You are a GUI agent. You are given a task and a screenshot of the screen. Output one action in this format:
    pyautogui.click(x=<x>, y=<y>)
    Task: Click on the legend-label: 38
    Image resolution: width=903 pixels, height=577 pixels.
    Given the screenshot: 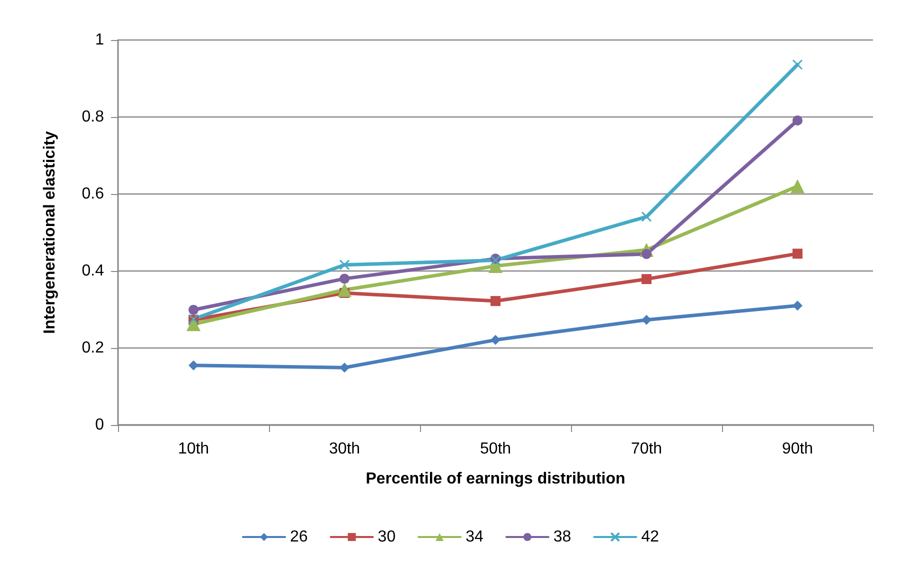 What is the action you would take?
    pyautogui.click(x=562, y=537)
    